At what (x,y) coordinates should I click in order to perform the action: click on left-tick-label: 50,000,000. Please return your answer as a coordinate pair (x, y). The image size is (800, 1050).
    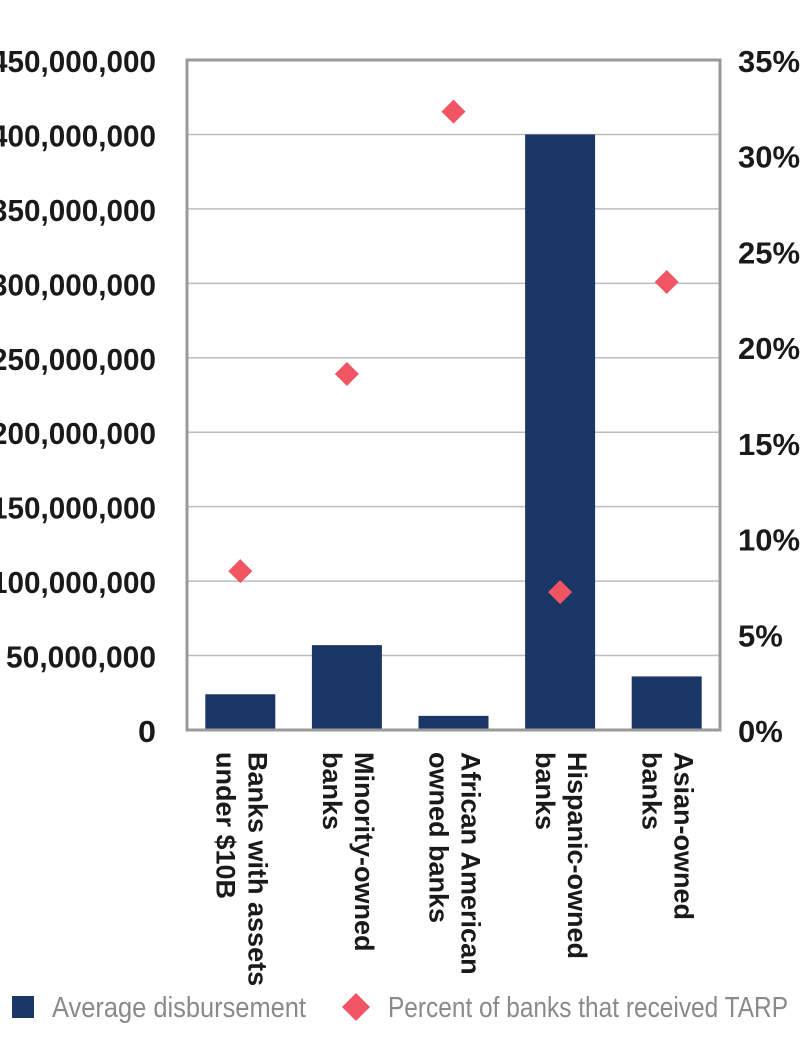
    Looking at the image, I should click on (81, 657).